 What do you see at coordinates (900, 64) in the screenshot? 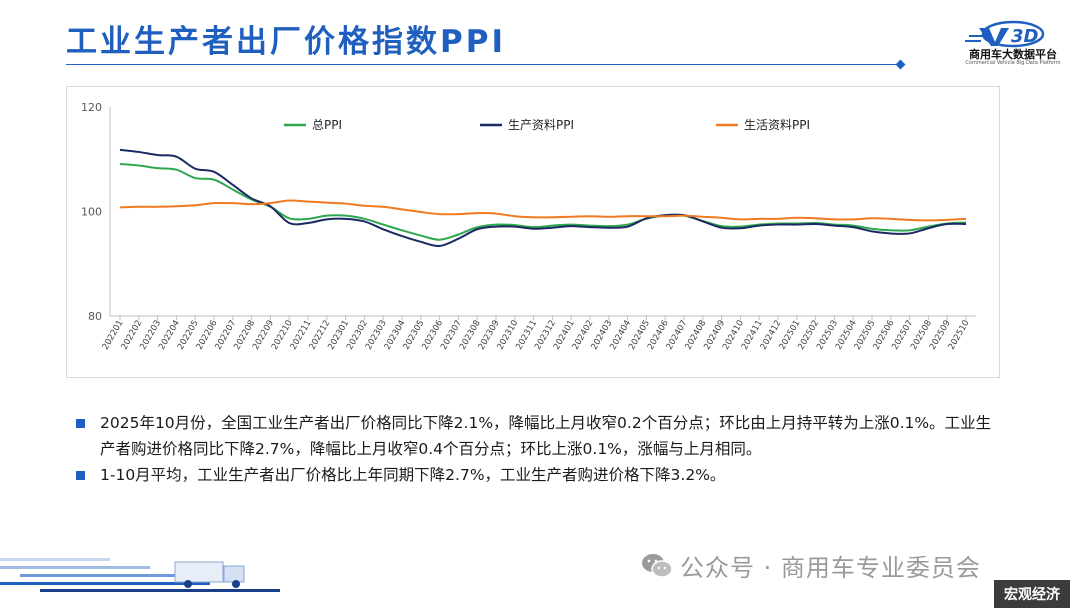
I see `divider-end-marker` at bounding box center [900, 64].